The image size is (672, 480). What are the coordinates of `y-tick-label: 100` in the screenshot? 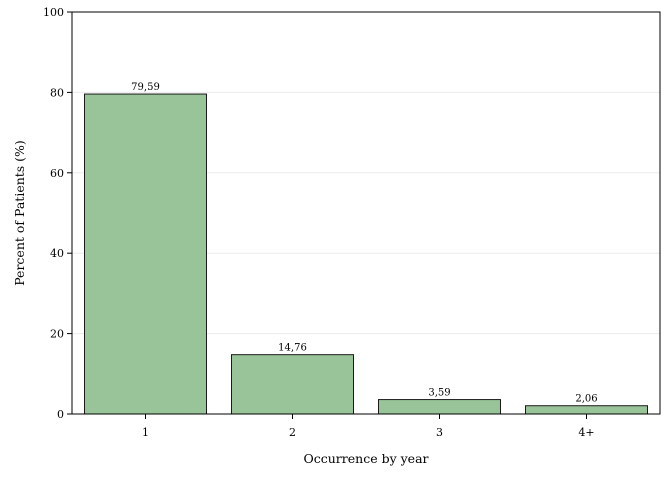 It's located at (53, 12).